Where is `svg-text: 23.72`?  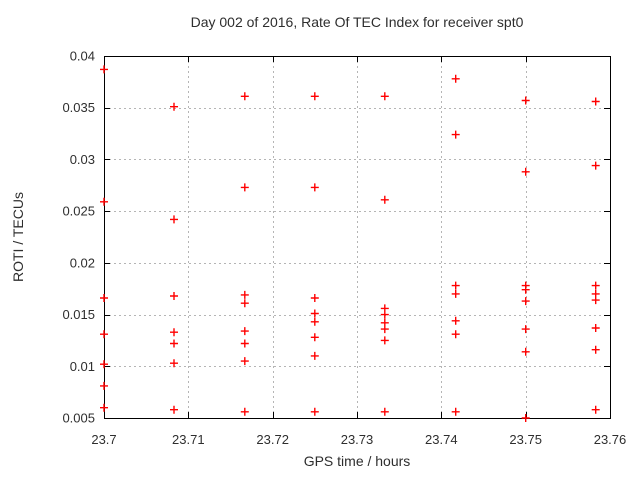
svg-text: 23.72 is located at coordinates (272, 439).